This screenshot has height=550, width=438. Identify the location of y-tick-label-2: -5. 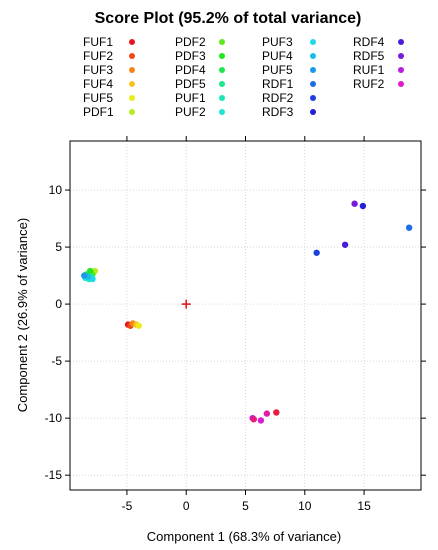
(56, 361).